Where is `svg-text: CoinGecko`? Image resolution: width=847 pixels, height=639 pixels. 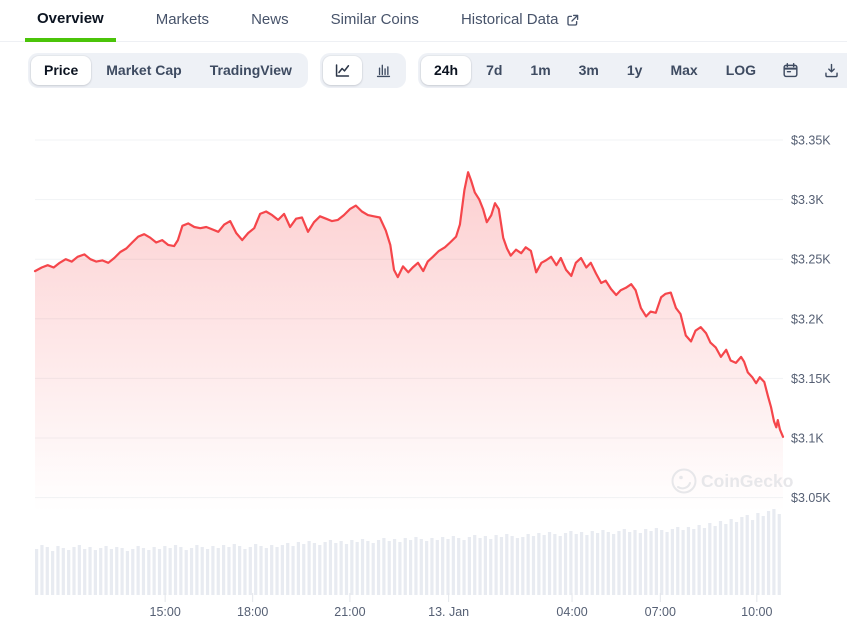 svg-text: CoinGecko is located at coordinates (747, 481).